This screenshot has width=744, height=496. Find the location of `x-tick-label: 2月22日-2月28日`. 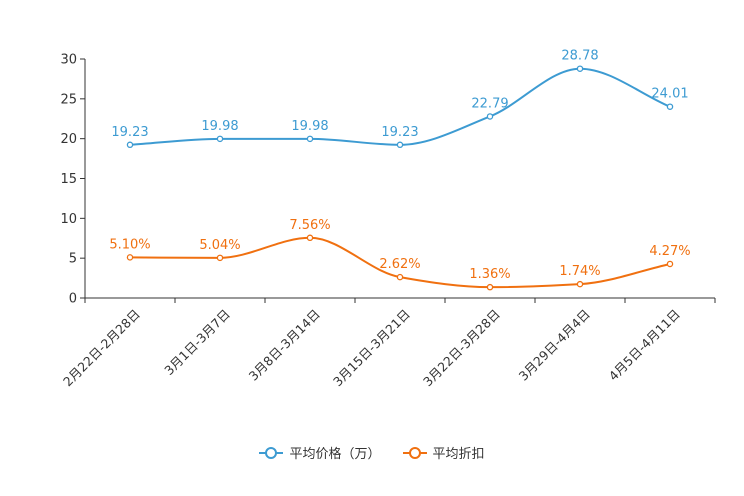

x-tick-label: 2月22日-2月28日 is located at coordinates (101, 347).